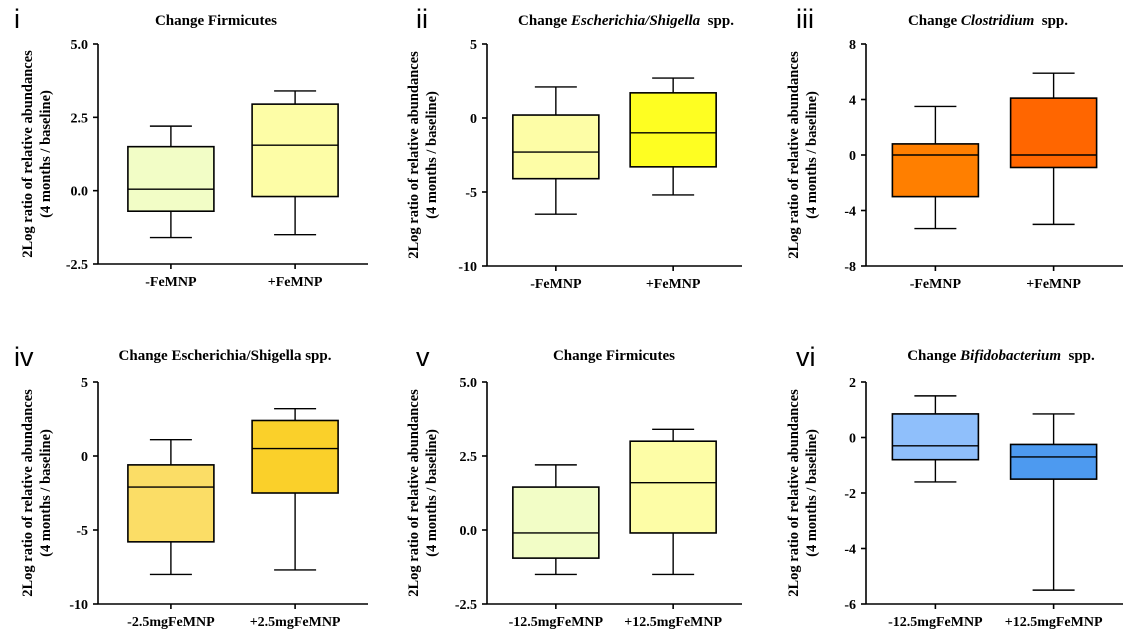 The height and width of the screenshot is (632, 1126). I want to click on chart-title: Change Bifidobacterium spp., so click(1001, 356).